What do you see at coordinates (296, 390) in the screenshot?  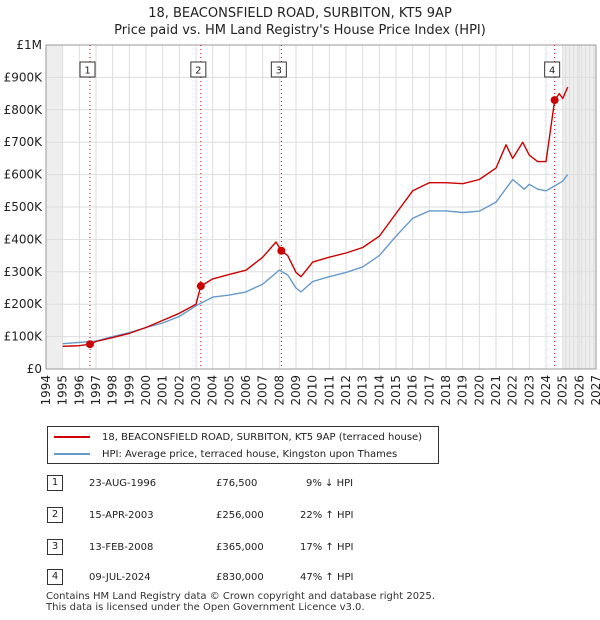 I see `x-tick-label: 2009` at bounding box center [296, 390].